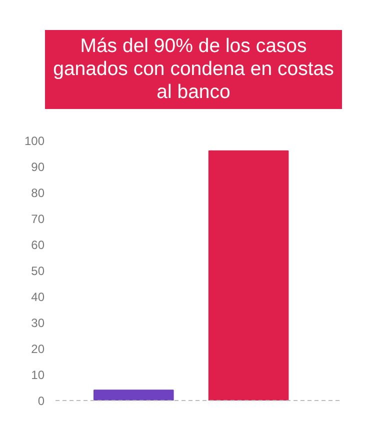 This screenshot has width=370, height=440. I want to click on y-tick-label: 80, so click(38, 193).